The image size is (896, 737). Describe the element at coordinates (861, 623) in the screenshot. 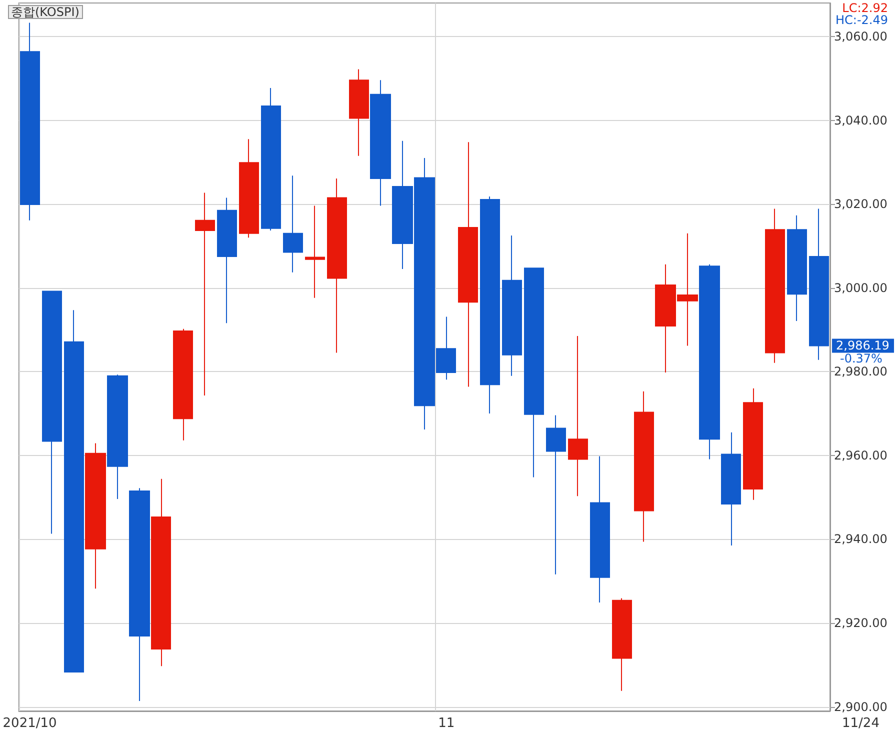

I see `y-tick-label: 2,920.00` at that location.